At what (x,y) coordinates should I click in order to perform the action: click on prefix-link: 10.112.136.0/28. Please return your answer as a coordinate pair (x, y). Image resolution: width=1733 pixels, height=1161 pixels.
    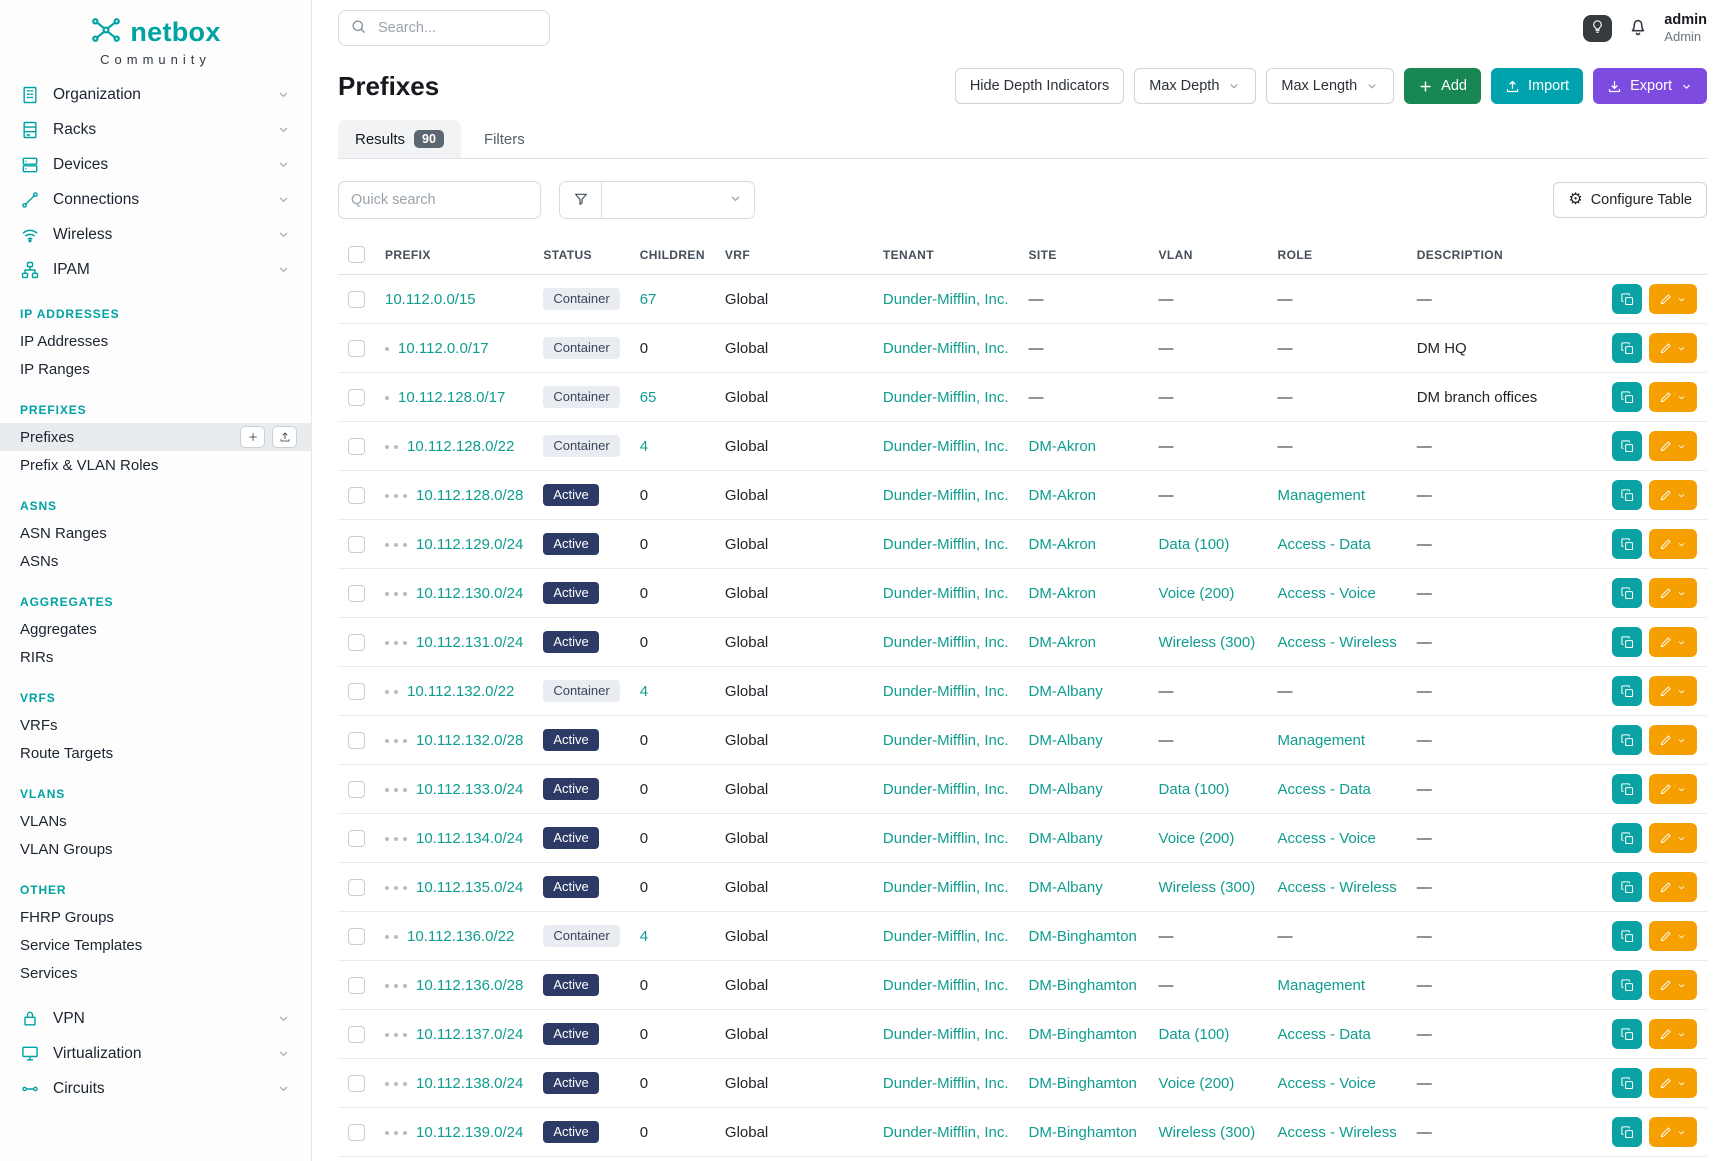
    Looking at the image, I should click on (470, 985).